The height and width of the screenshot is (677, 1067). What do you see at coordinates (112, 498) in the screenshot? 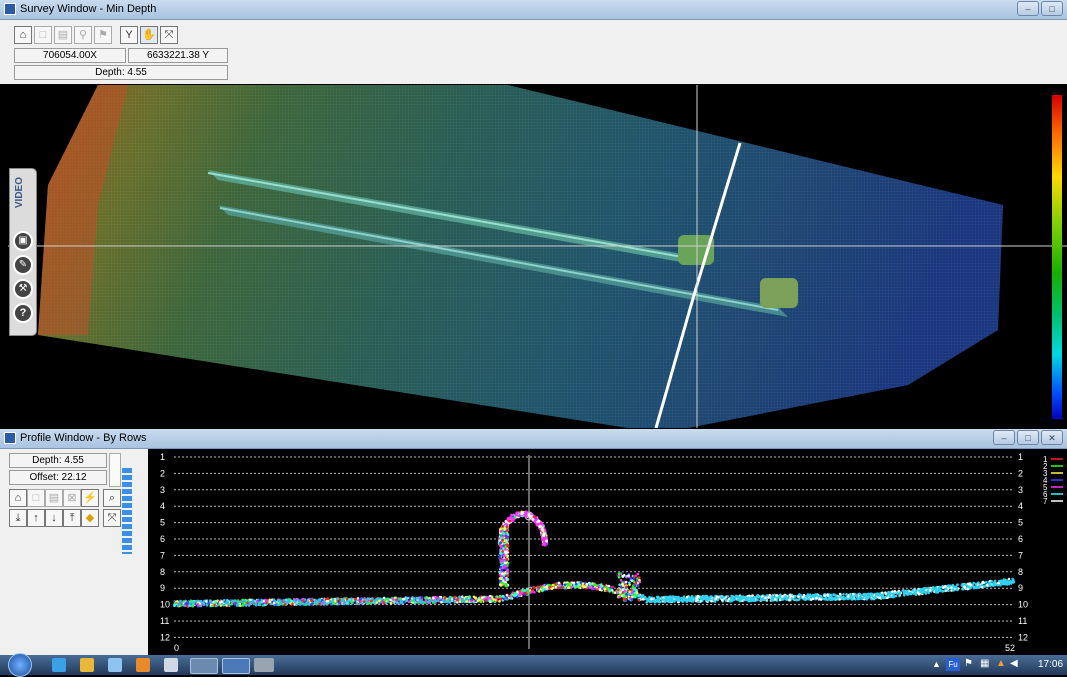
I see `zoom-icon: ⌕` at bounding box center [112, 498].